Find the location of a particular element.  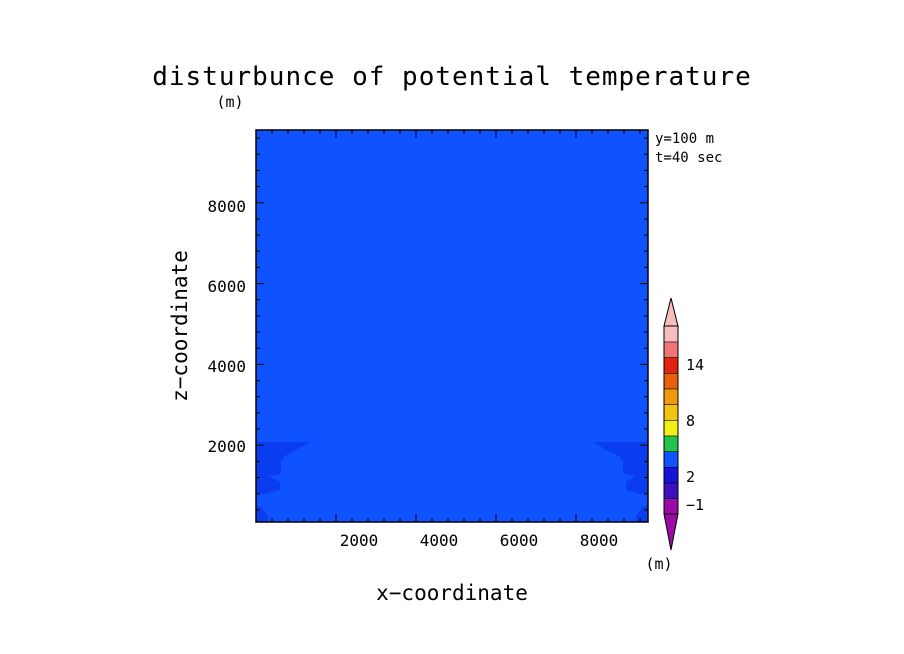

colorbar: 14 8 2 −1 (m) is located at coordinates (674, 435).